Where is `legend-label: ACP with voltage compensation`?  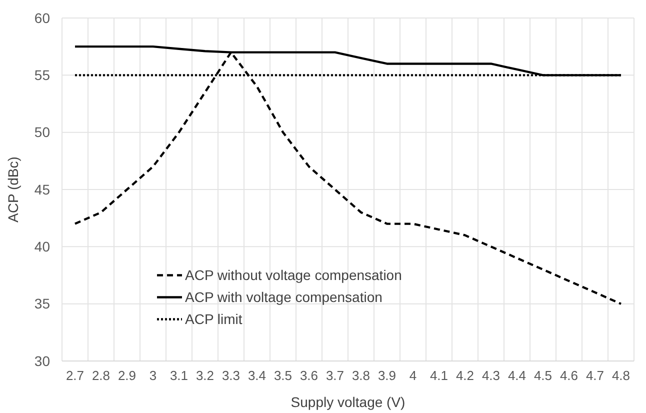
legend-label: ACP with voltage compensation is located at coordinates (283, 297).